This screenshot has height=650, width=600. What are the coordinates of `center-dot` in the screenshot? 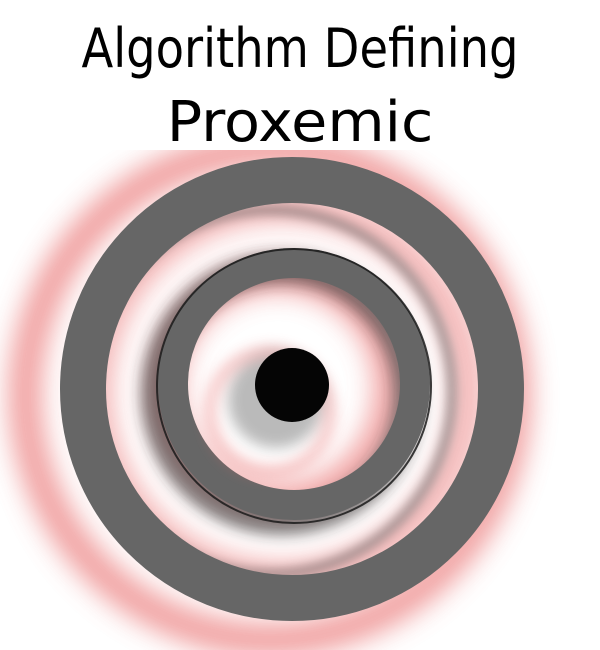 It's located at (292, 385).